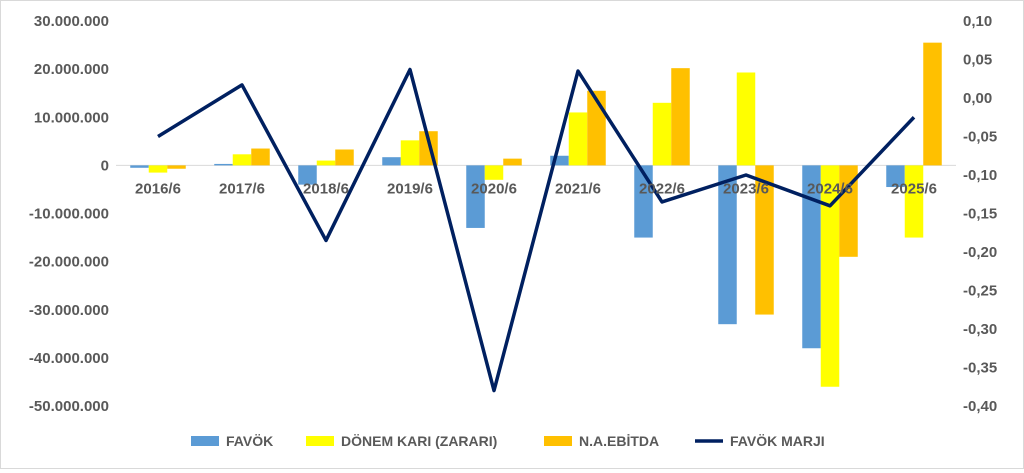 The height and width of the screenshot is (473, 1024). Describe the element at coordinates (977, 21) in the screenshot. I see `right-axis-tick-label: 0,10` at that location.